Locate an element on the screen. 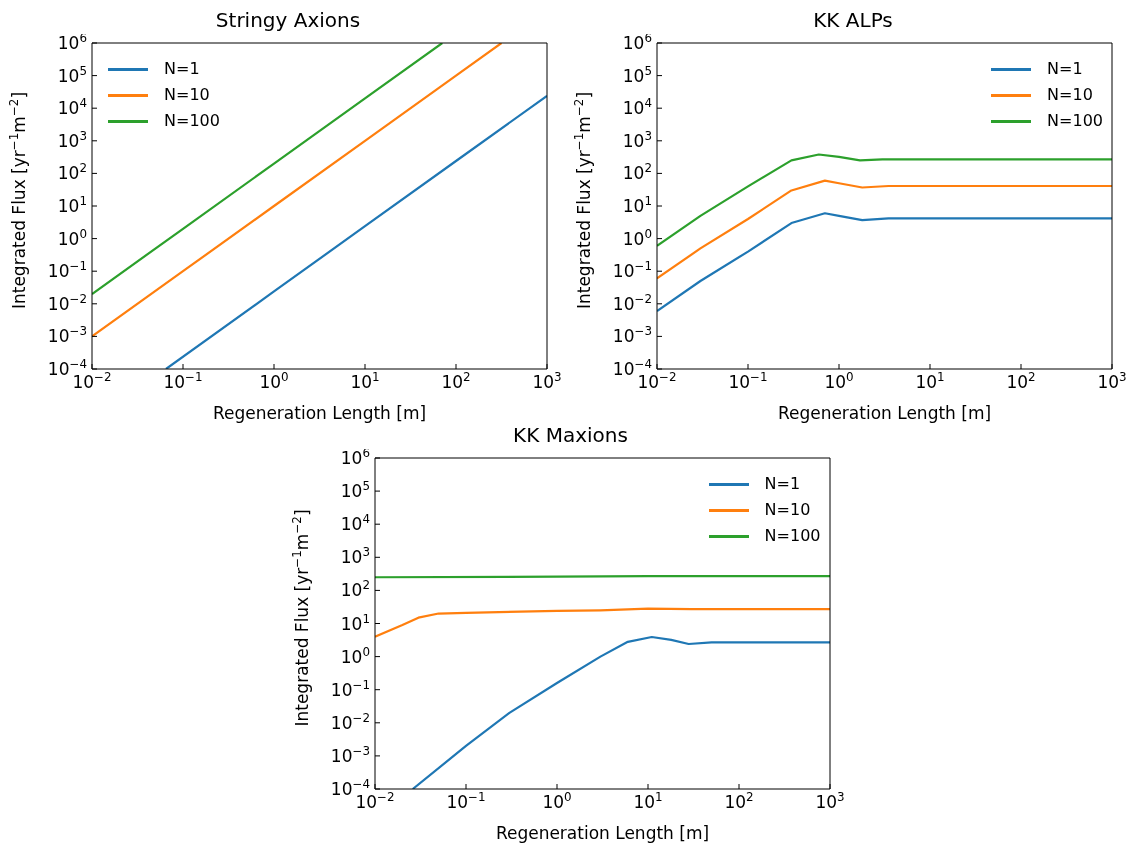 Image resolution: width=1141 pixels, height=852 pixels. chart-title: KK Maxions is located at coordinates (570, 435).